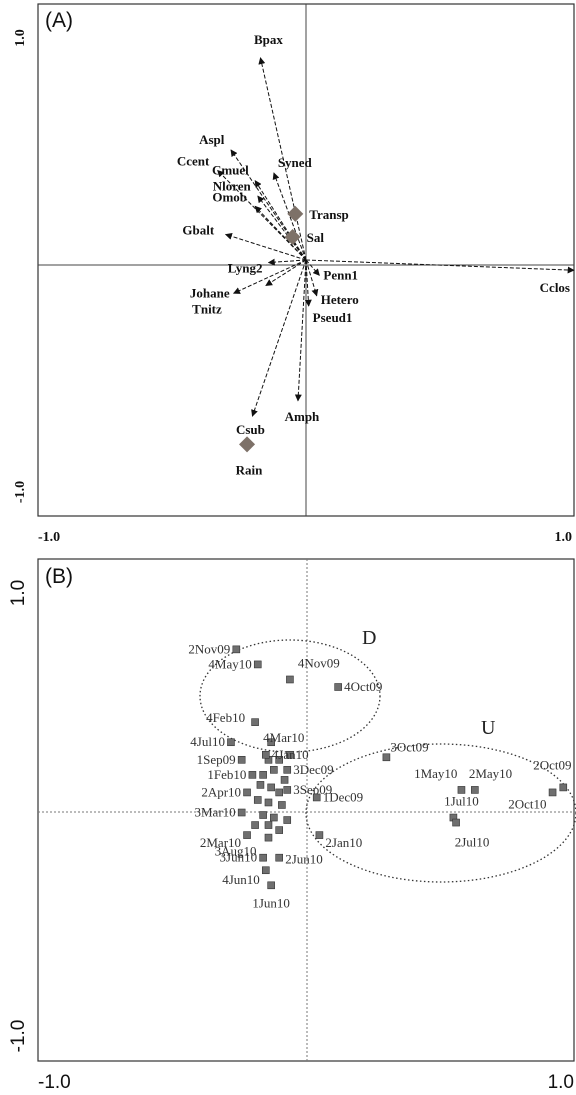 The image size is (576, 1095). What do you see at coordinates (561, 1082) in the screenshot?
I see `panel-b-x-tick-right: 1.0` at bounding box center [561, 1082].